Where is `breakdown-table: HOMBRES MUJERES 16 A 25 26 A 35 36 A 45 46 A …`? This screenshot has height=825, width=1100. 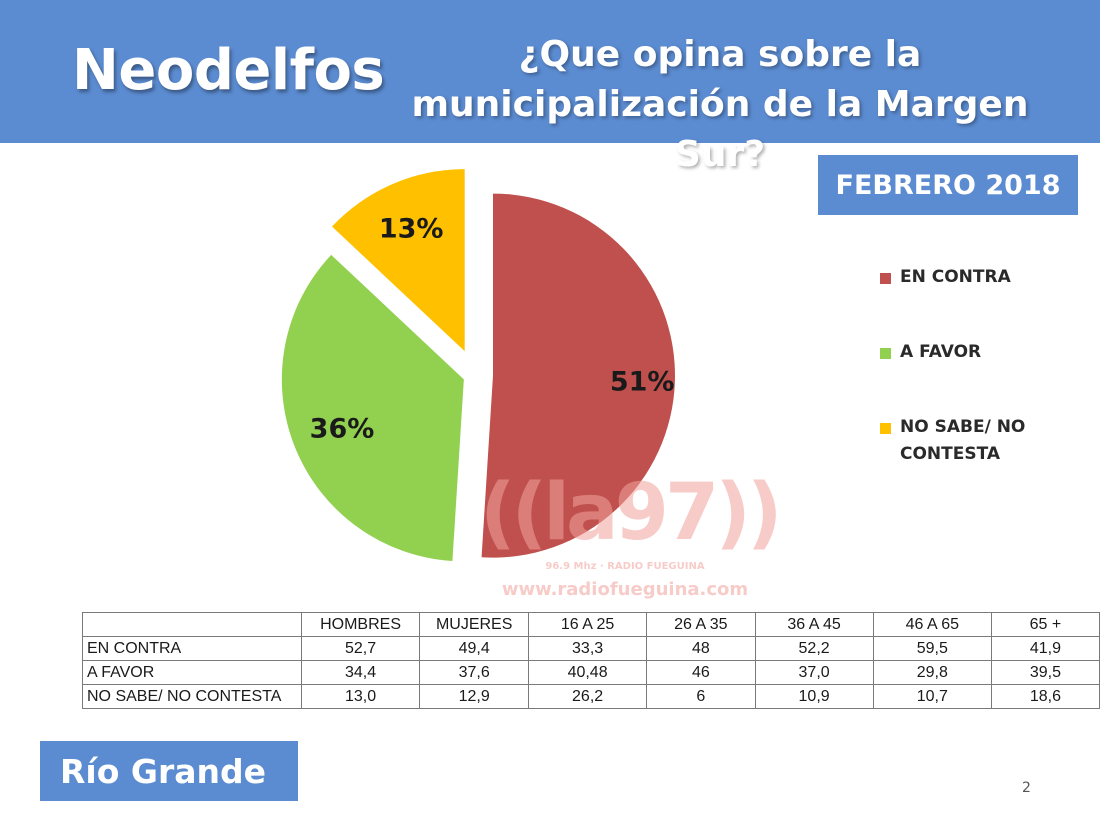 breakdown-table: HOMBRES MUJERES 16 A 25 26 A 35 36 A 45 46 A … is located at coordinates (591, 660).